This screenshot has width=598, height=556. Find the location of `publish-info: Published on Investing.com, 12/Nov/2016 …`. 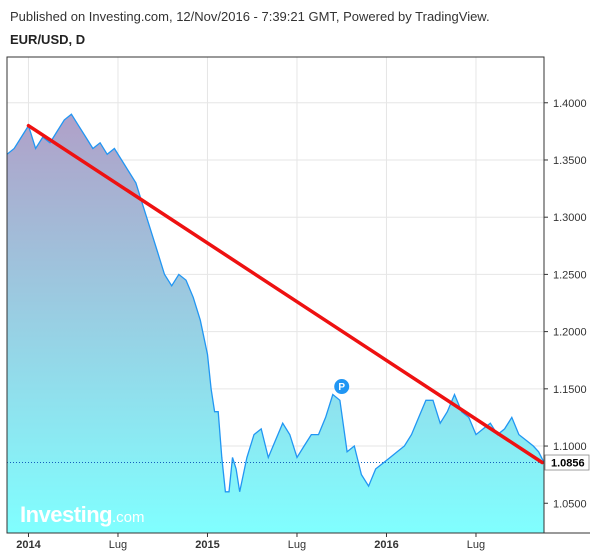

publish-info: Published on Investing.com, 12/Nov/2016 … is located at coordinates (250, 16).